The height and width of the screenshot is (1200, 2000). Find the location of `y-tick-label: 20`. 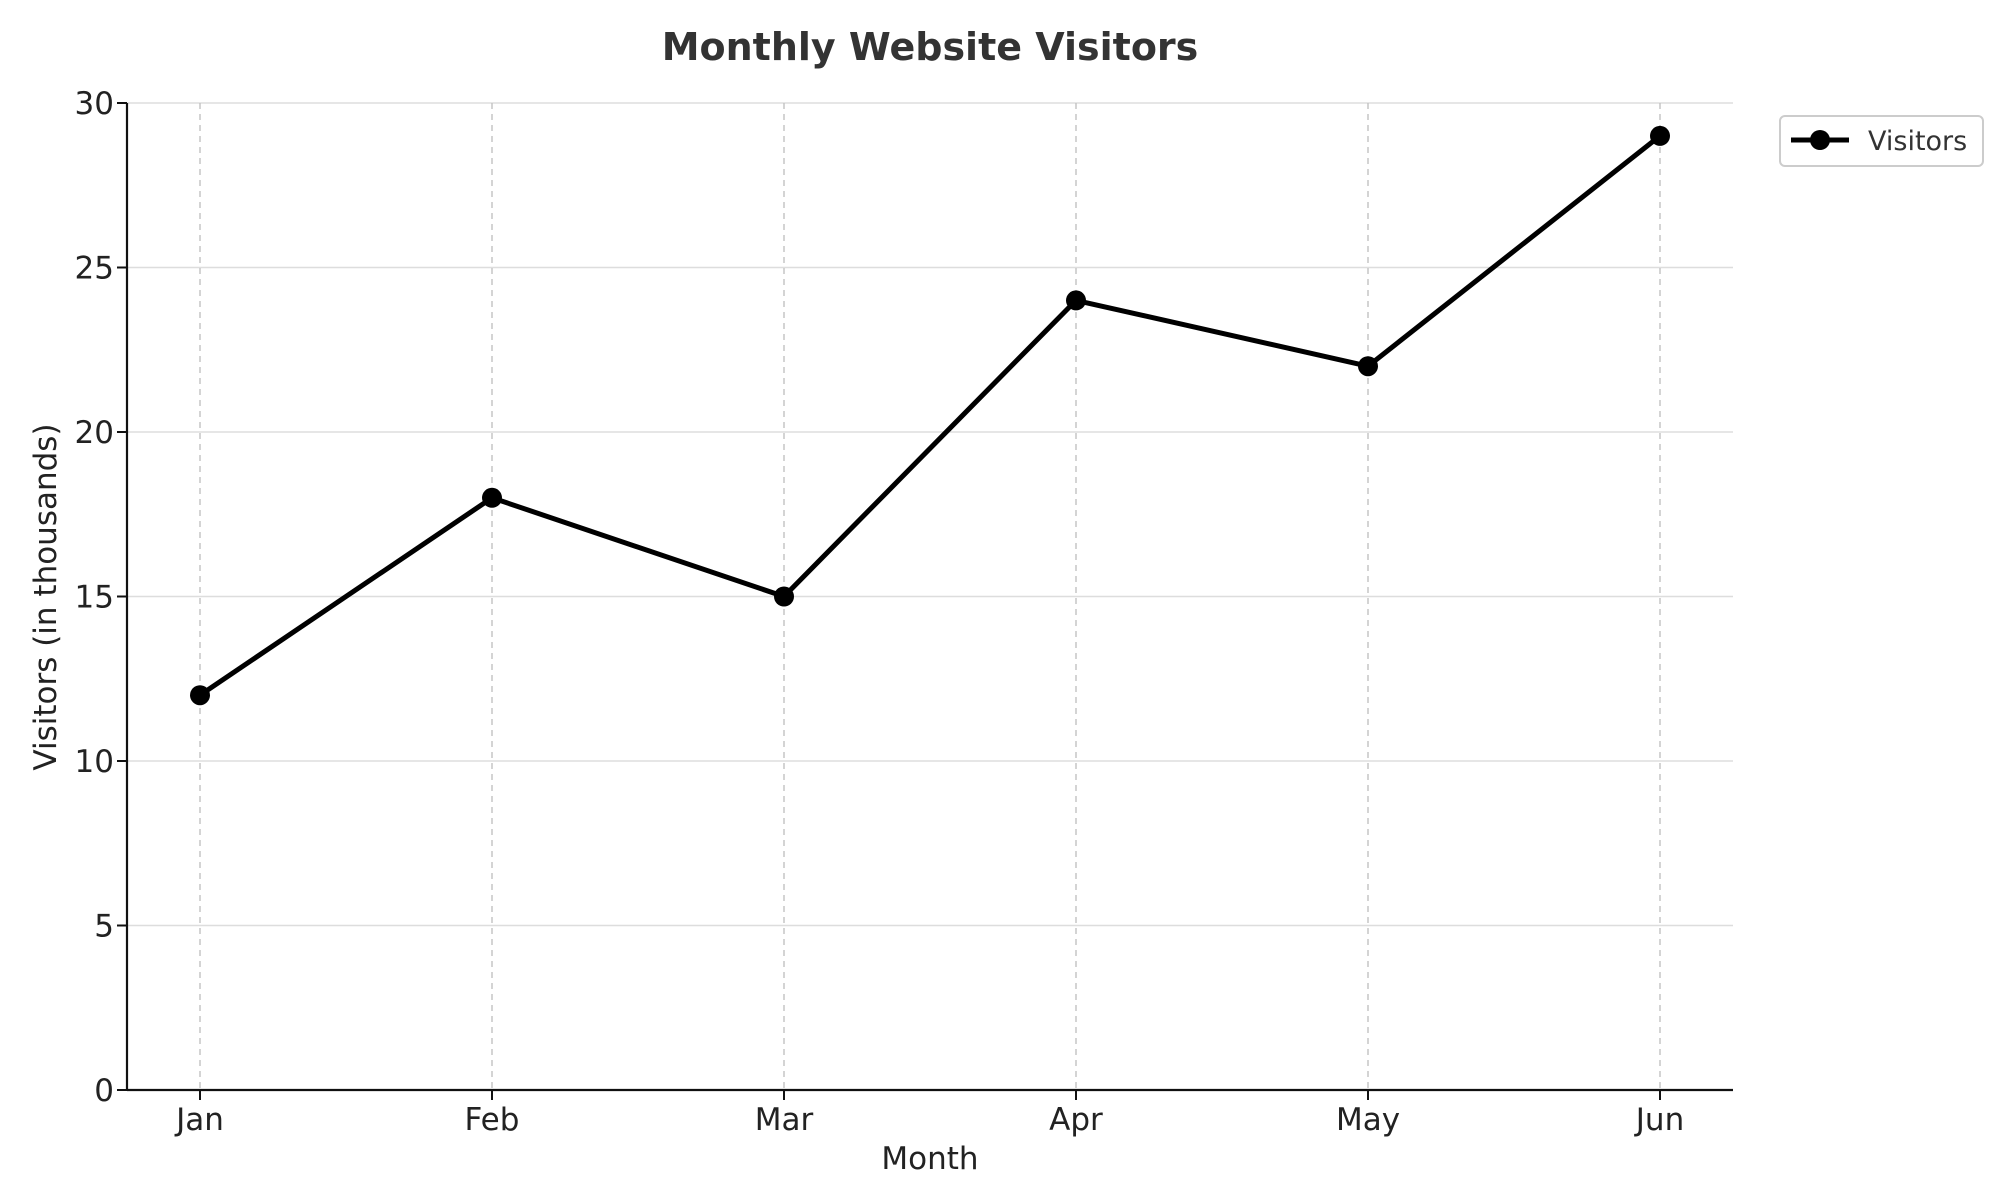

y-tick-label: 20 is located at coordinates (94, 433).